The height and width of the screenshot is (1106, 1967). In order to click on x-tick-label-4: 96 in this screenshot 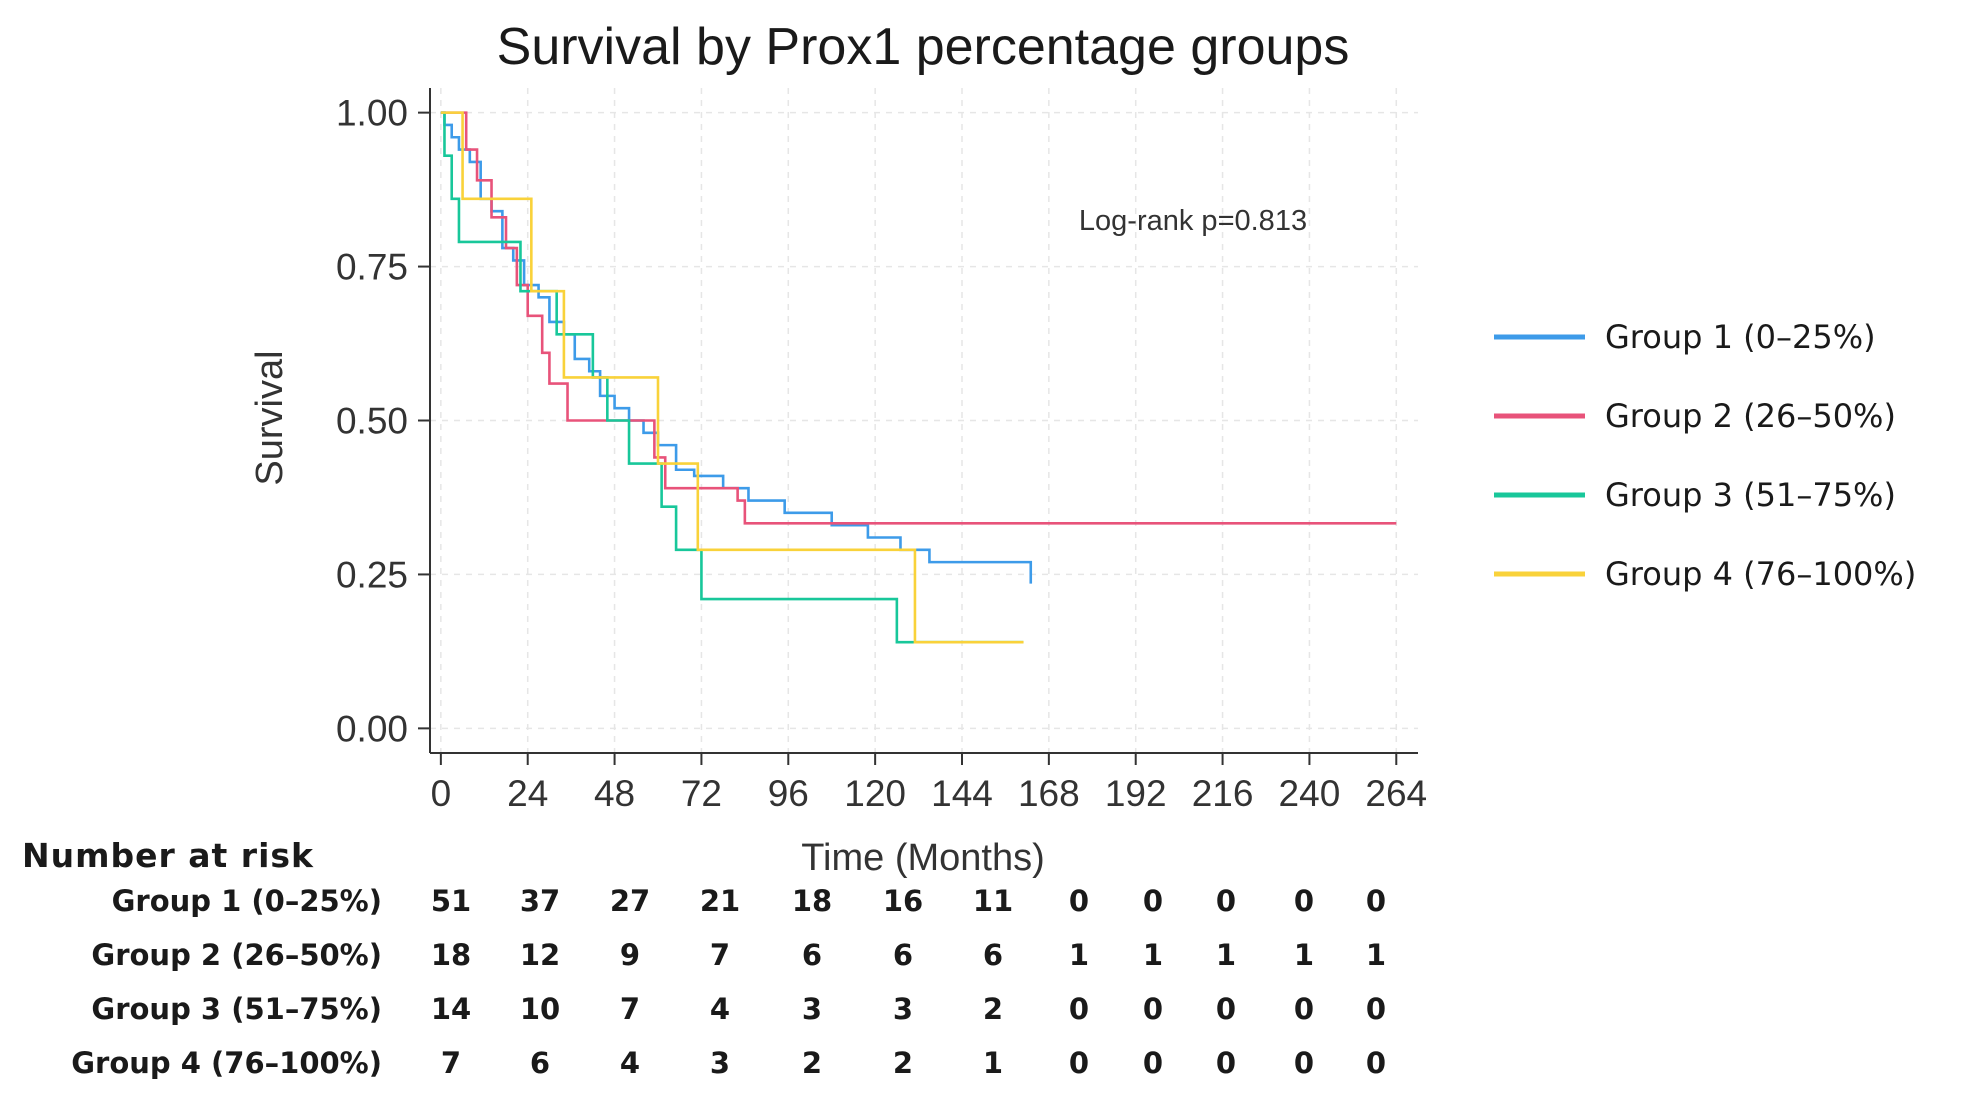, I will do `click(788, 793)`.